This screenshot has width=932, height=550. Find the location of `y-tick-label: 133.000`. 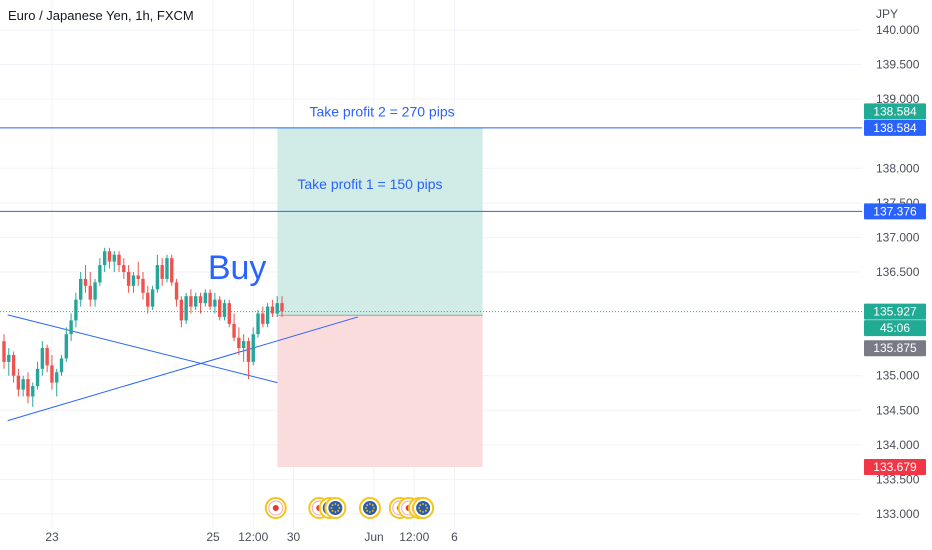

y-tick-label: 133.000 is located at coordinates (898, 514).